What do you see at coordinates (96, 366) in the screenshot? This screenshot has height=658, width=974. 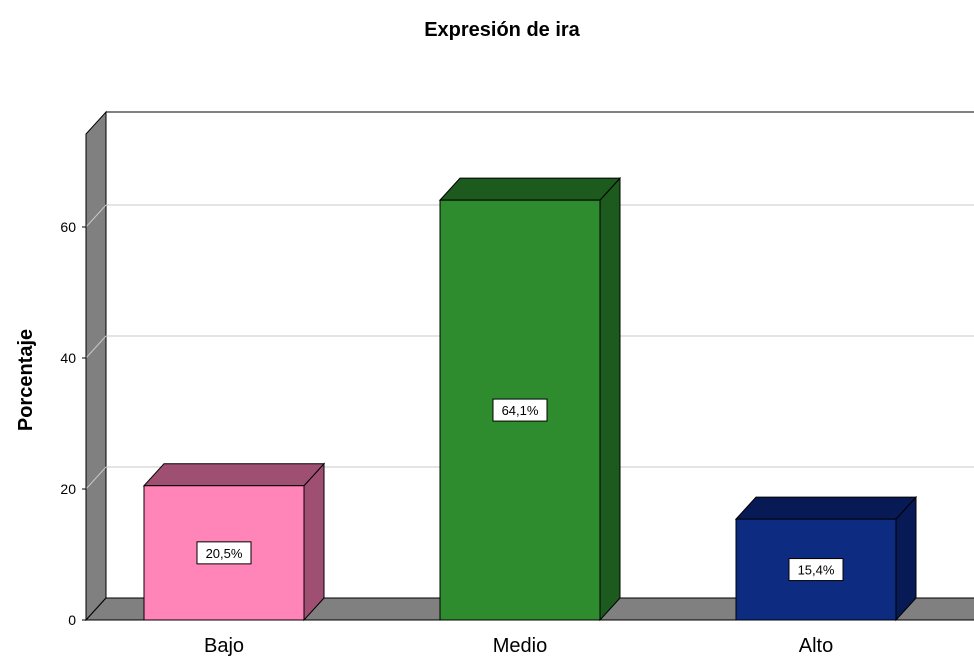 I see `plot-left-wall` at bounding box center [96, 366].